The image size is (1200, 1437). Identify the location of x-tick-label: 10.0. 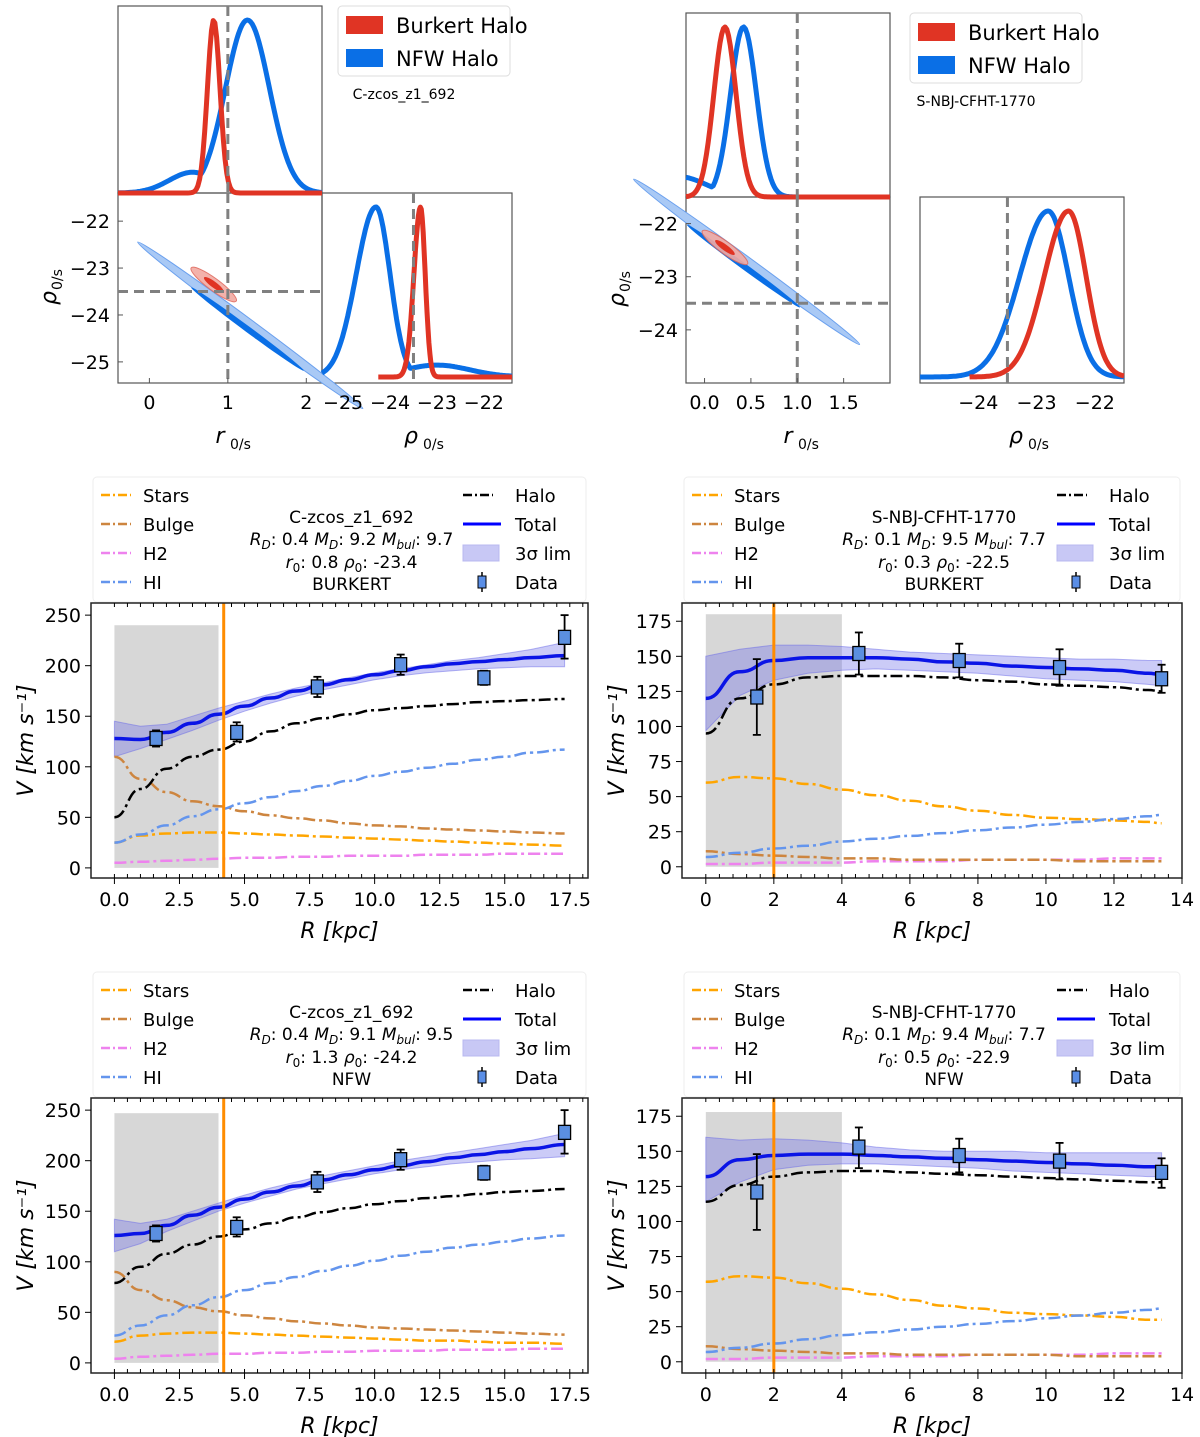
(374, 900).